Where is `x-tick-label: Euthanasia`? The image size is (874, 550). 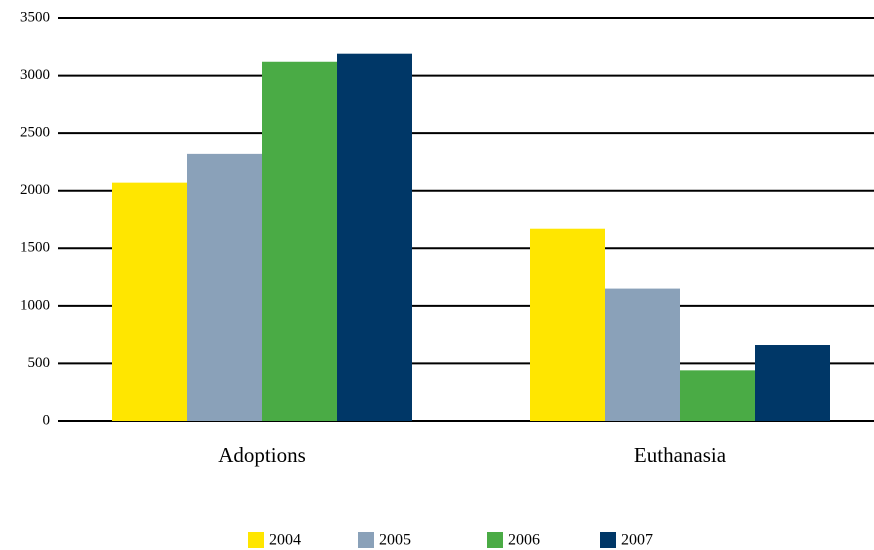
x-tick-label: Euthanasia is located at coordinates (680, 455).